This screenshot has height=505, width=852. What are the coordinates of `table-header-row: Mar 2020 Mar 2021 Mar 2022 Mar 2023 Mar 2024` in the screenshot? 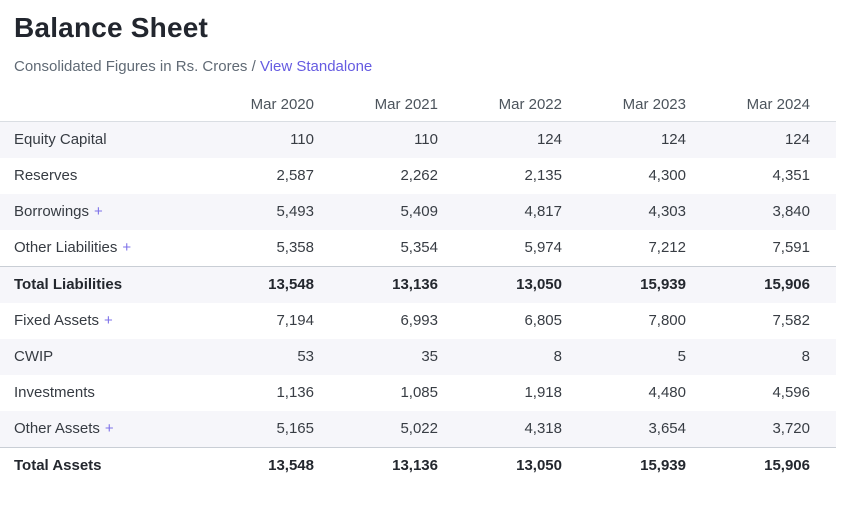 It's located at (418, 105).